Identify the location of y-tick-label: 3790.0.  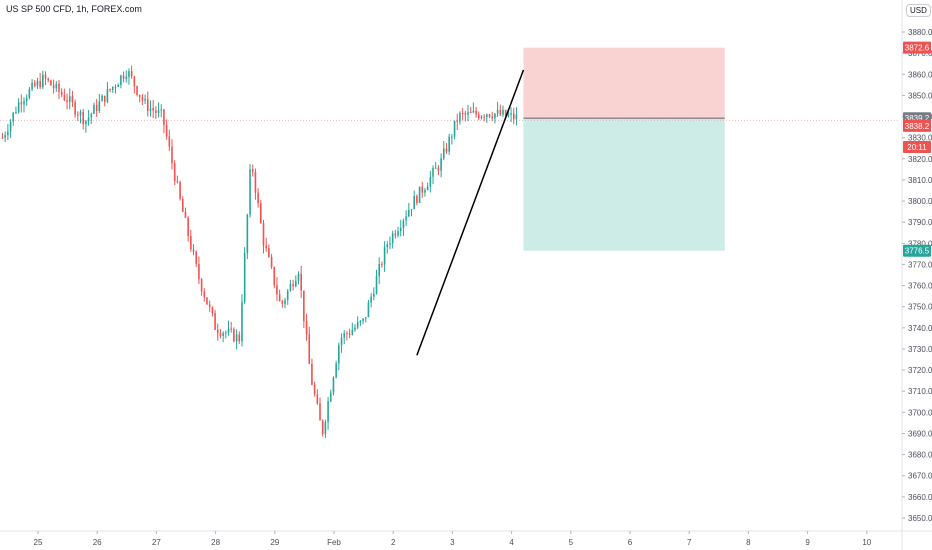
(920, 222).